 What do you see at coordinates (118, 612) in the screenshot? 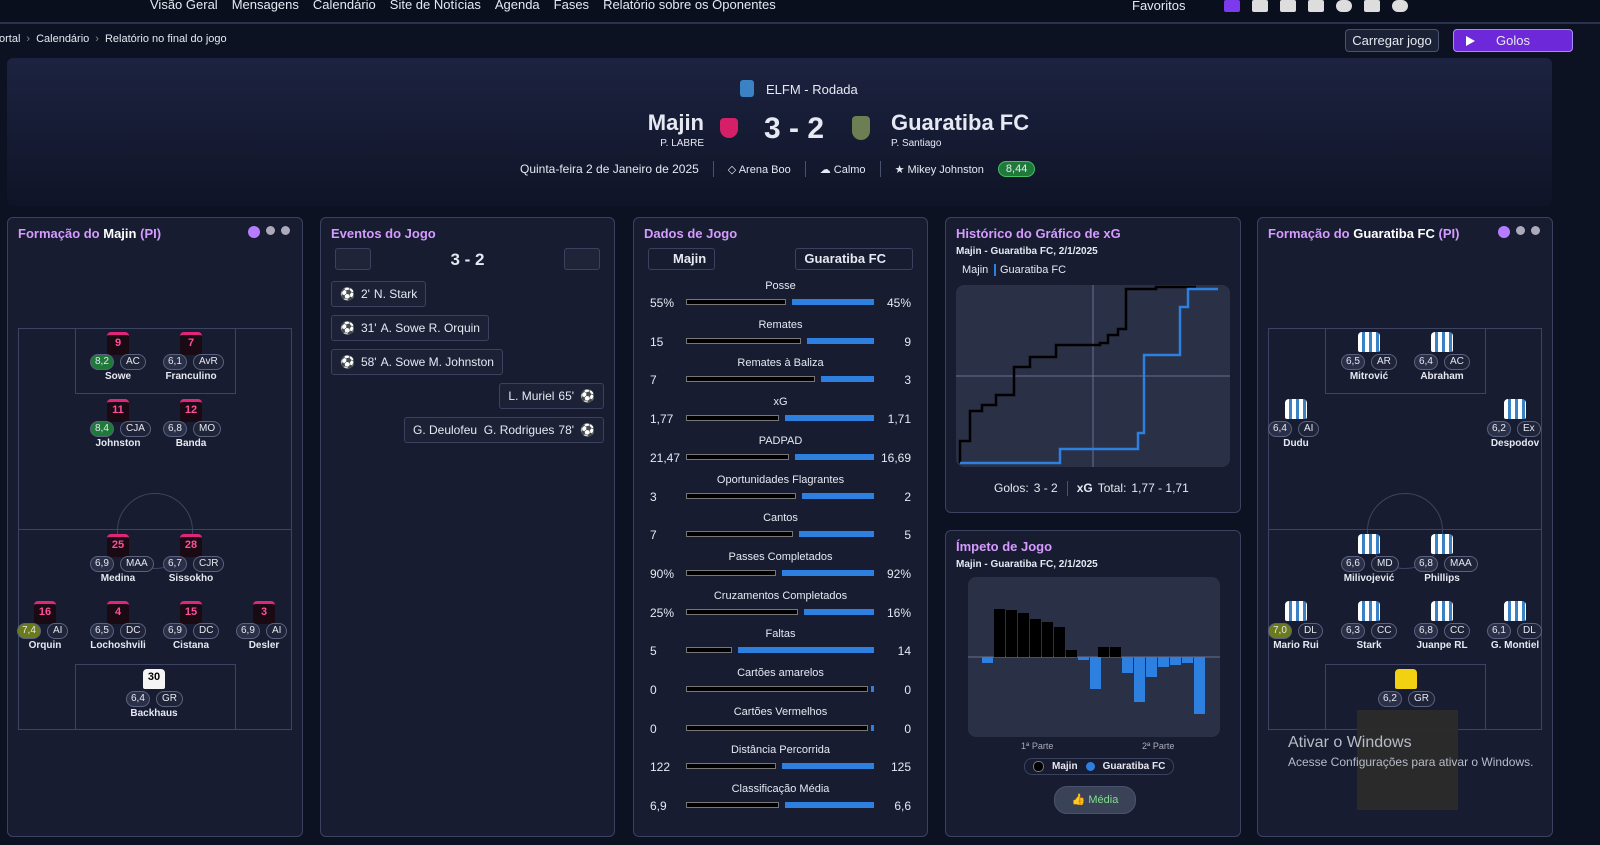
I see `shirt-number: 4` at bounding box center [118, 612].